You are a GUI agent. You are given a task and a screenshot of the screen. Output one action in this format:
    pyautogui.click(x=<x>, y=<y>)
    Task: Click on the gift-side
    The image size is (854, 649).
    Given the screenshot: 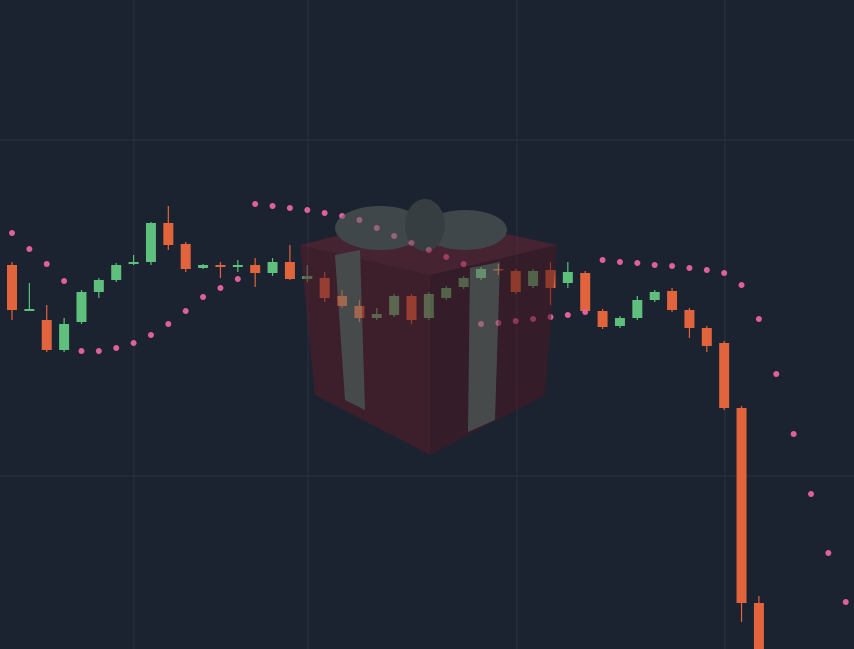 What is the action you would take?
    pyautogui.click(x=365, y=350)
    